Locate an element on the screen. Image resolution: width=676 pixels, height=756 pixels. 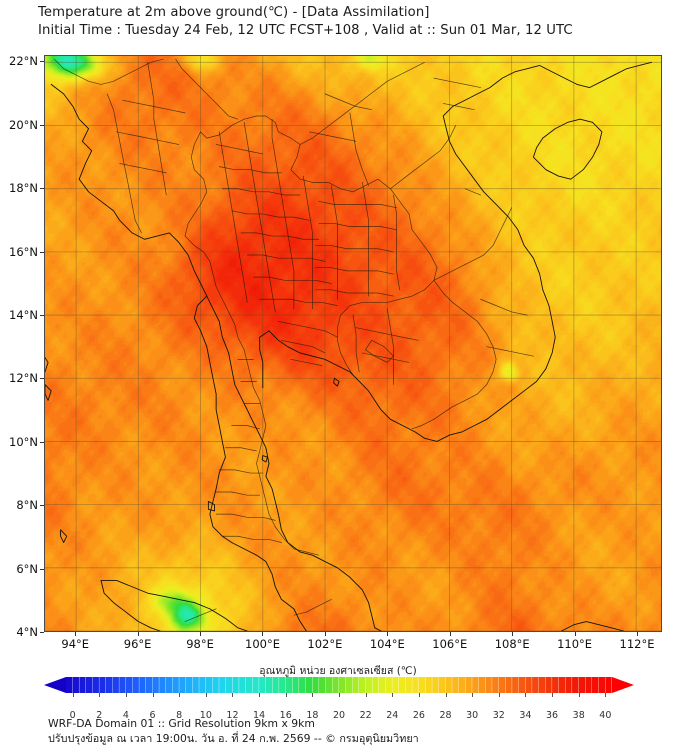
lat-tick-label: 4°N is located at coordinates (27, 632).